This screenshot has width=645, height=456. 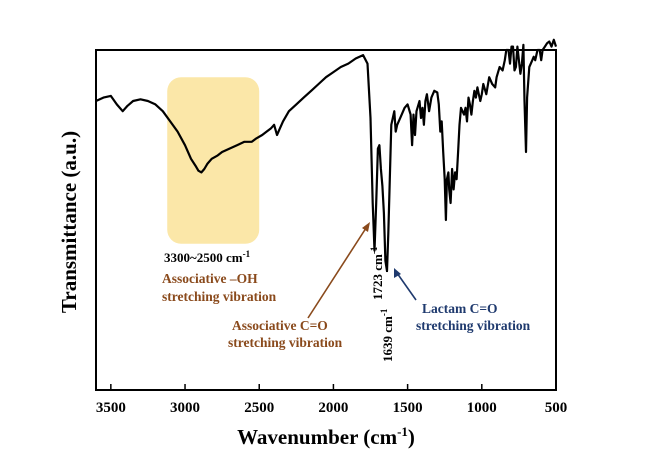 I want to click on lactam-co-line2: stretching vibration, so click(x=473, y=325).